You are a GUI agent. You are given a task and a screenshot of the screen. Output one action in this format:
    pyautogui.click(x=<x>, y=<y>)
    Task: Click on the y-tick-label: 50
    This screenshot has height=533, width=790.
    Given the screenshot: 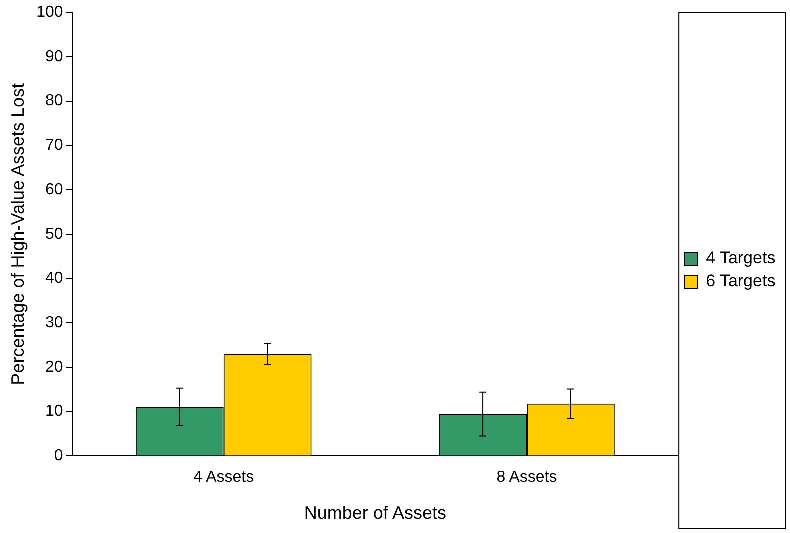 What is the action you would take?
    pyautogui.click(x=55, y=234)
    